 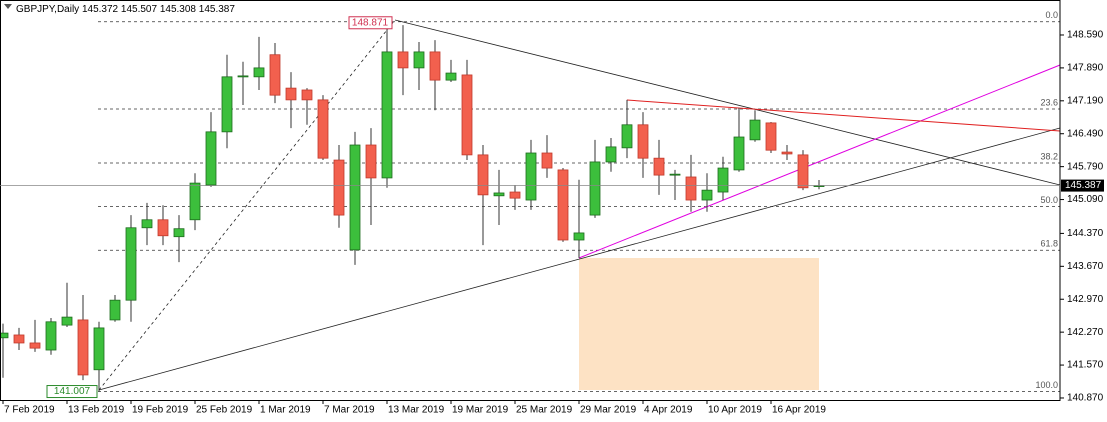 What do you see at coordinates (1085, 199) in the screenshot?
I see `y-tick-label: 145.090` at bounding box center [1085, 199].